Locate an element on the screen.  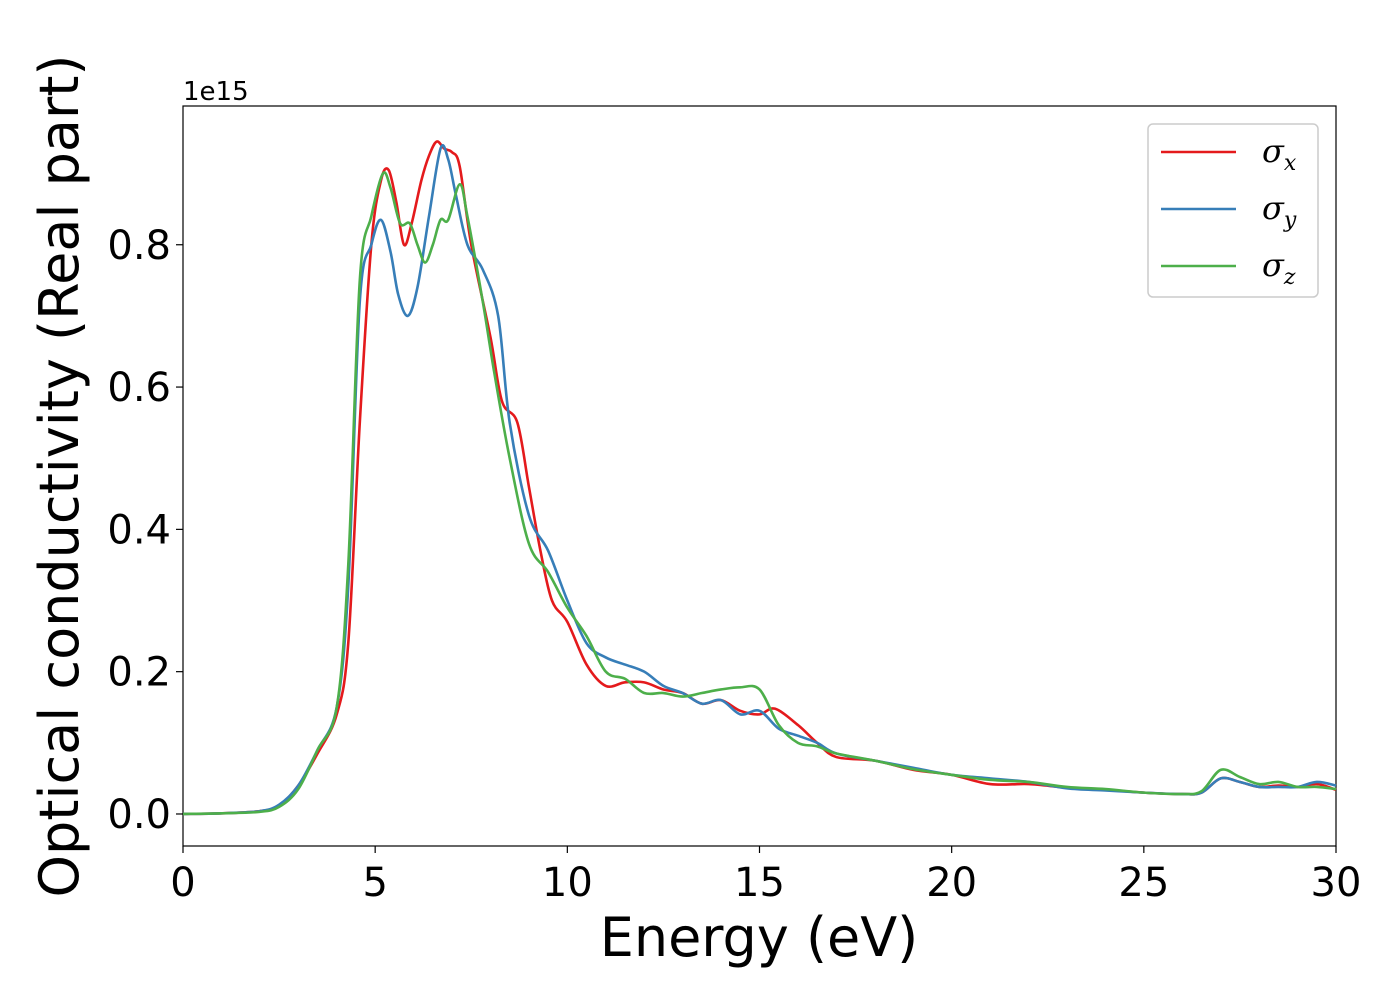
y-tick-label: 0.0 is located at coordinates (139, 815).